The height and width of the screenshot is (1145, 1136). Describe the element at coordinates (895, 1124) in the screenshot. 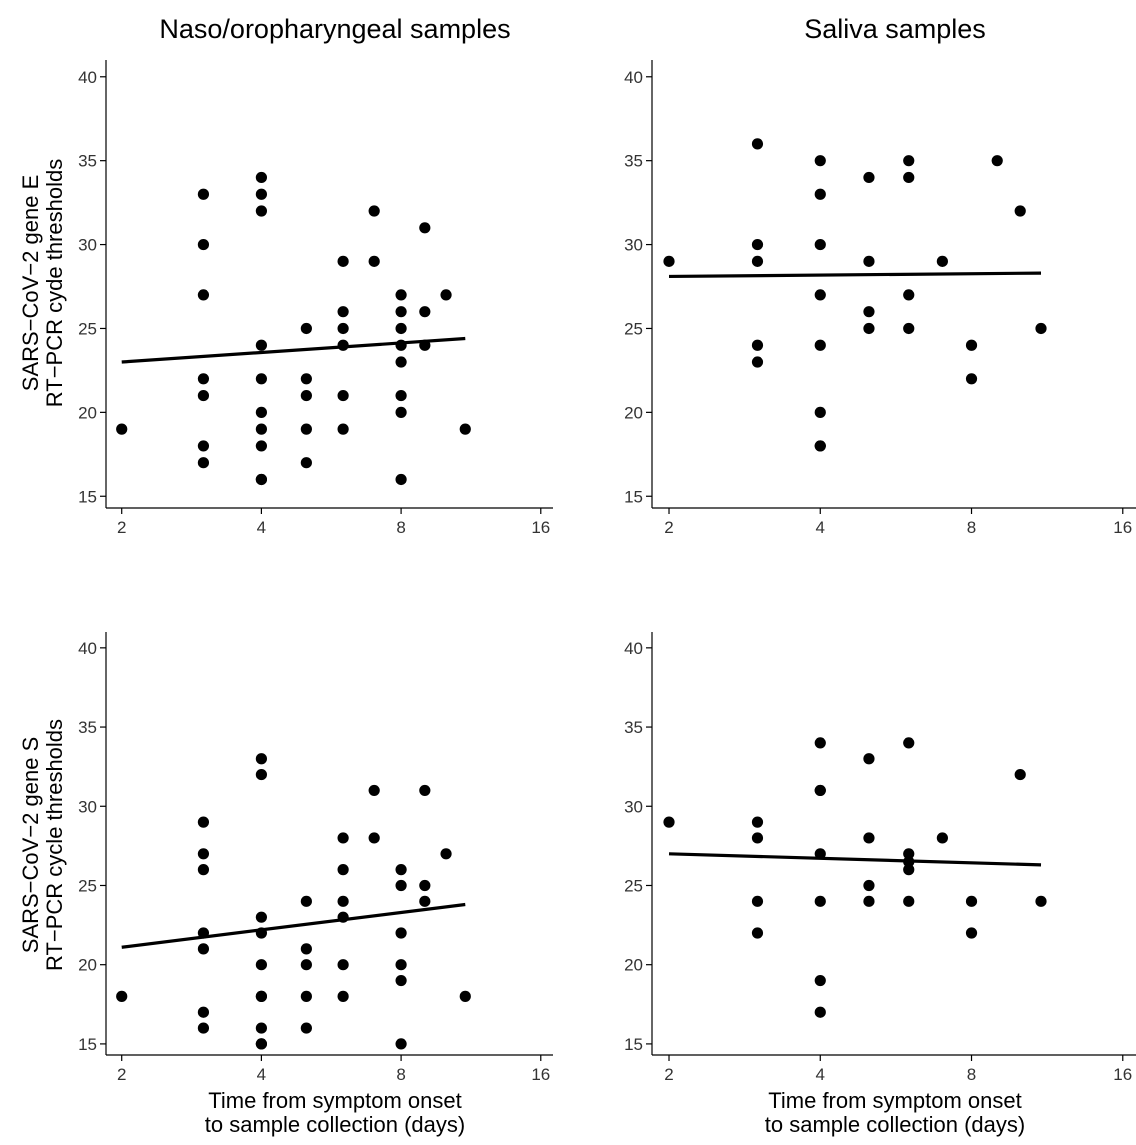

I see `x-axis-label-right-line2: to sample collection (days)` at that location.